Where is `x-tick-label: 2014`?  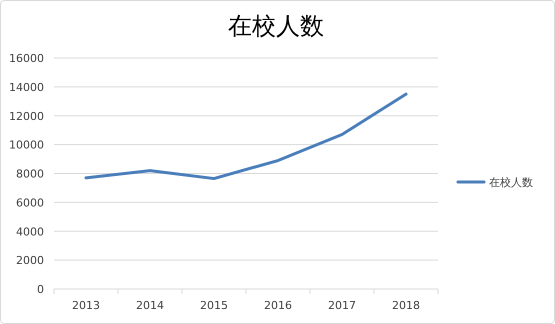 x-tick-label: 2014 is located at coordinates (150, 305).